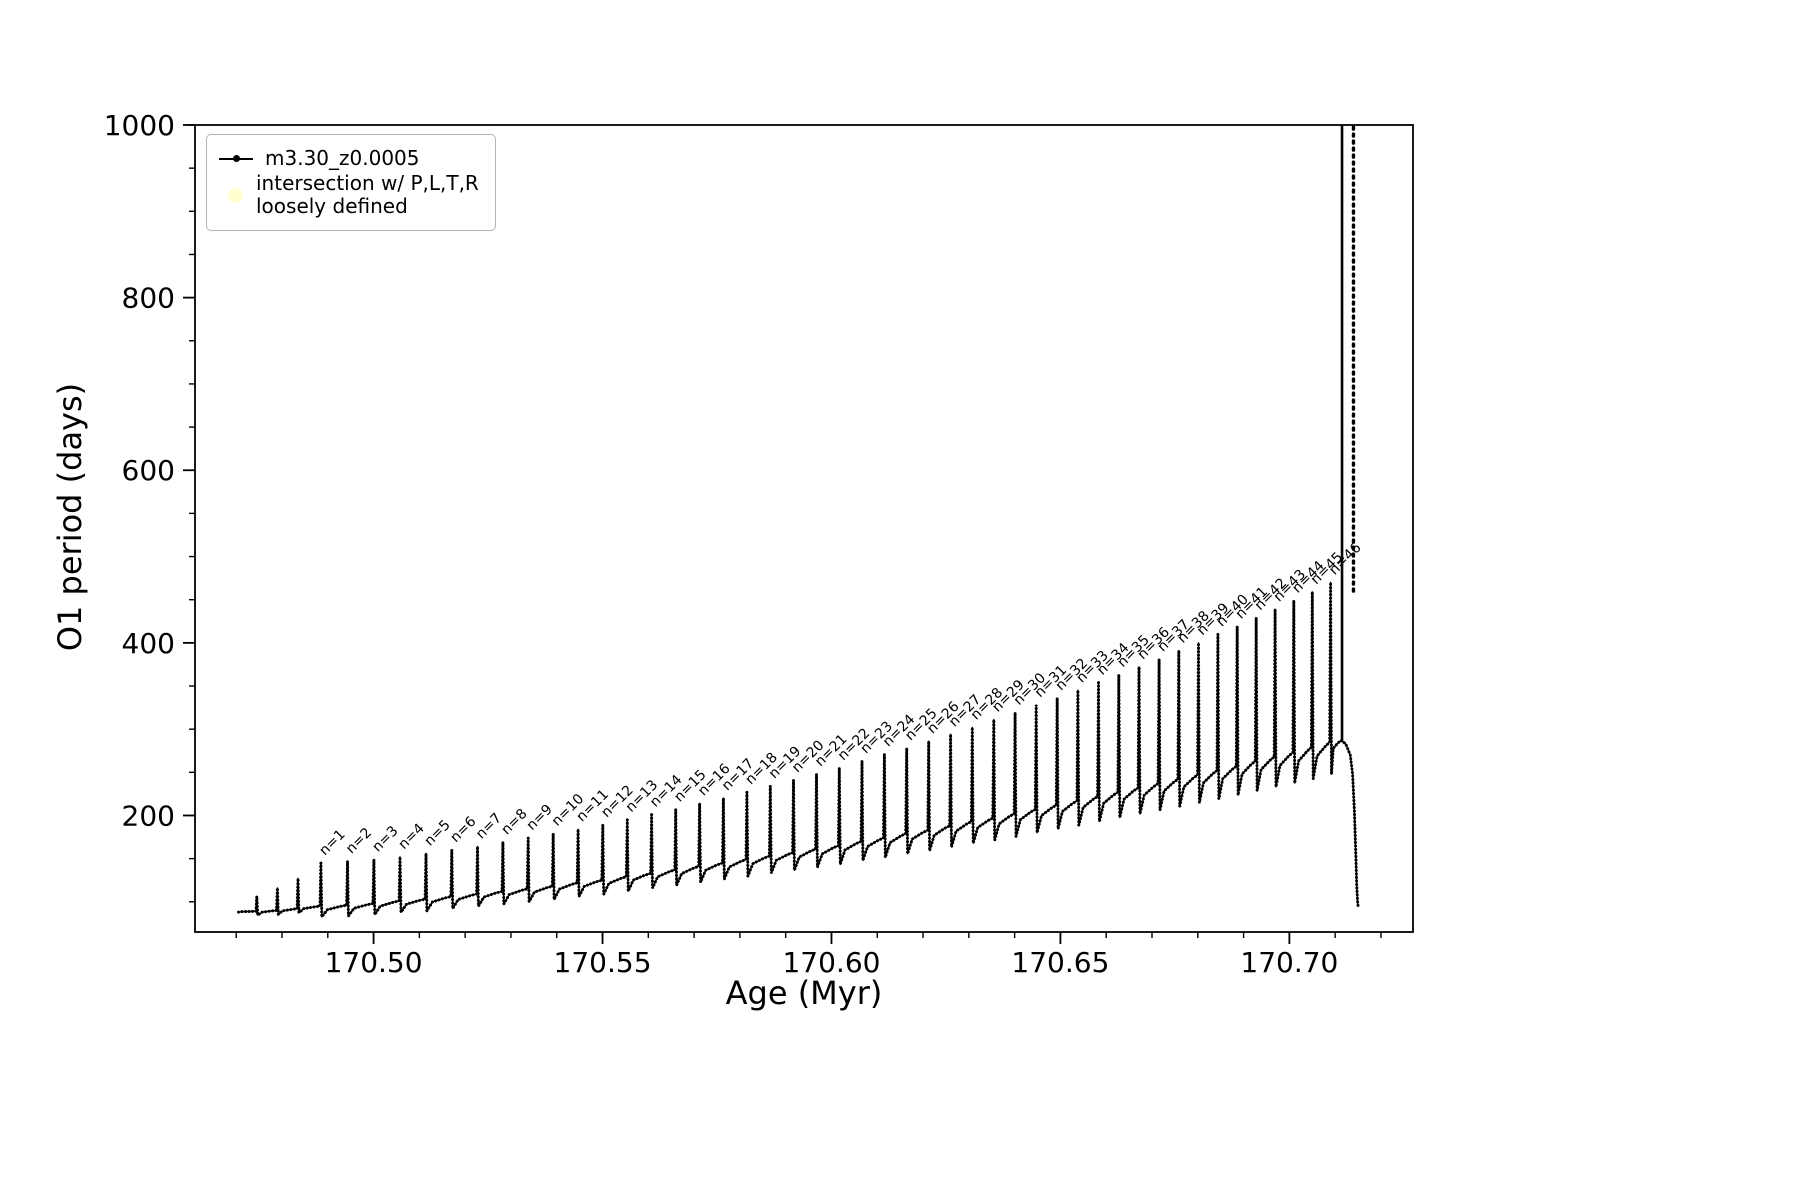 This screenshot has width=1800, height=1200. Describe the element at coordinates (804, 993) in the screenshot. I see `x-axis-label: Age (Myr)` at that location.